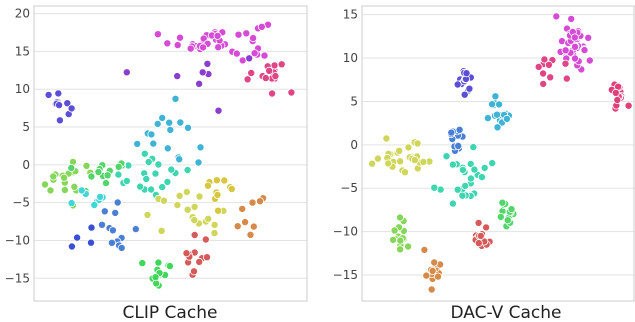 The height and width of the screenshot is (322, 635). What do you see at coordinates (26, 165) in the screenshot?
I see `clip-cache-y-tick-label: 0` at bounding box center [26, 165].